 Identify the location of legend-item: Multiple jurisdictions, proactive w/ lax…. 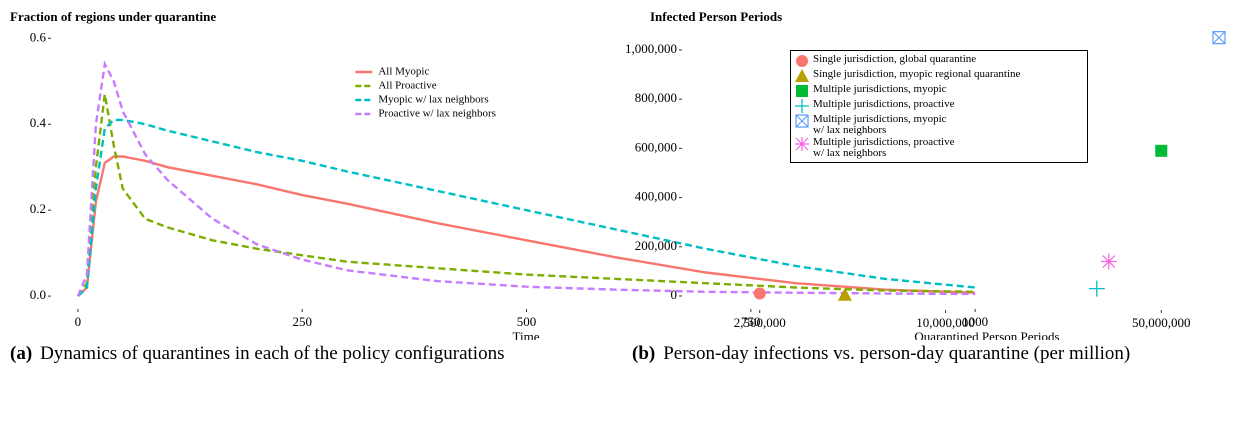
(939, 148).